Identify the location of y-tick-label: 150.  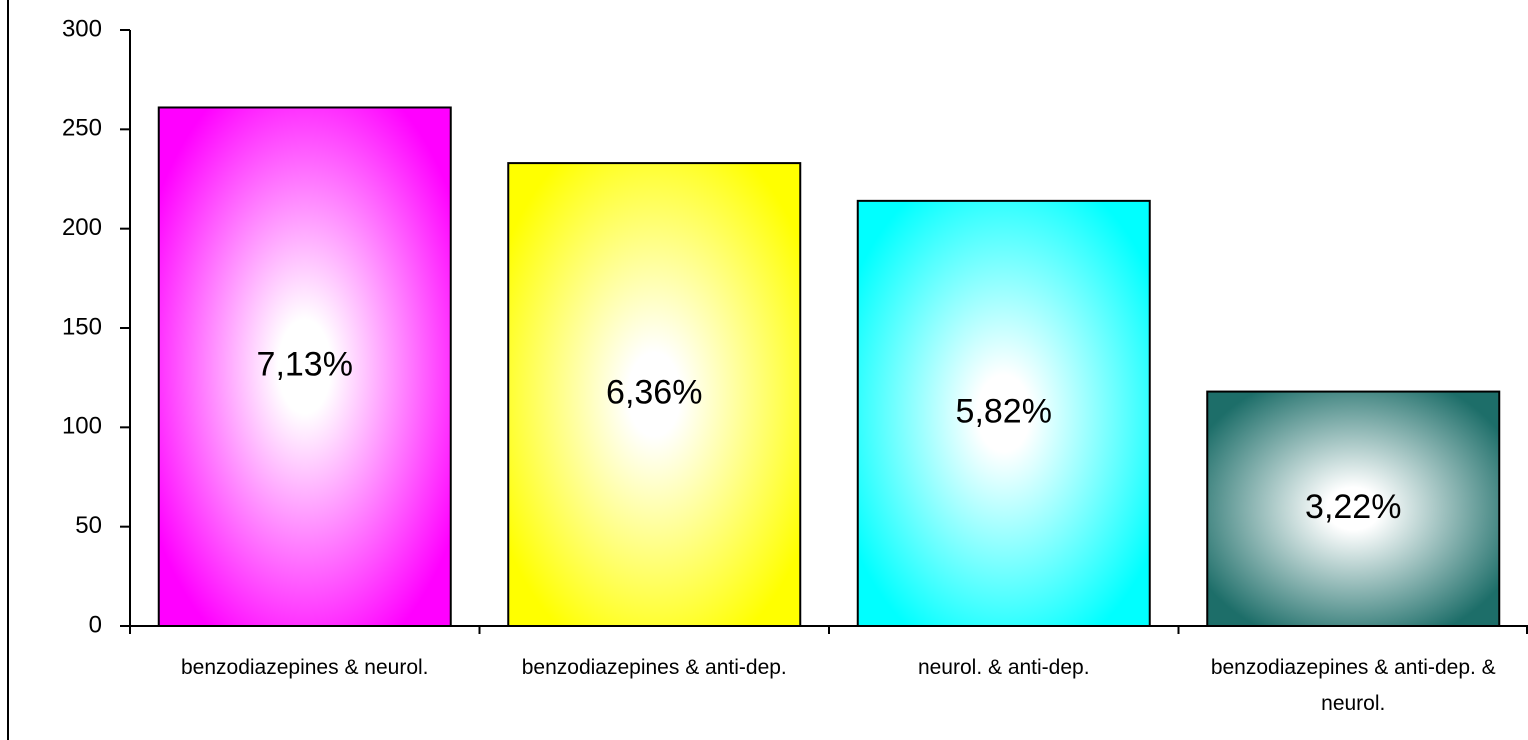
(82, 326).